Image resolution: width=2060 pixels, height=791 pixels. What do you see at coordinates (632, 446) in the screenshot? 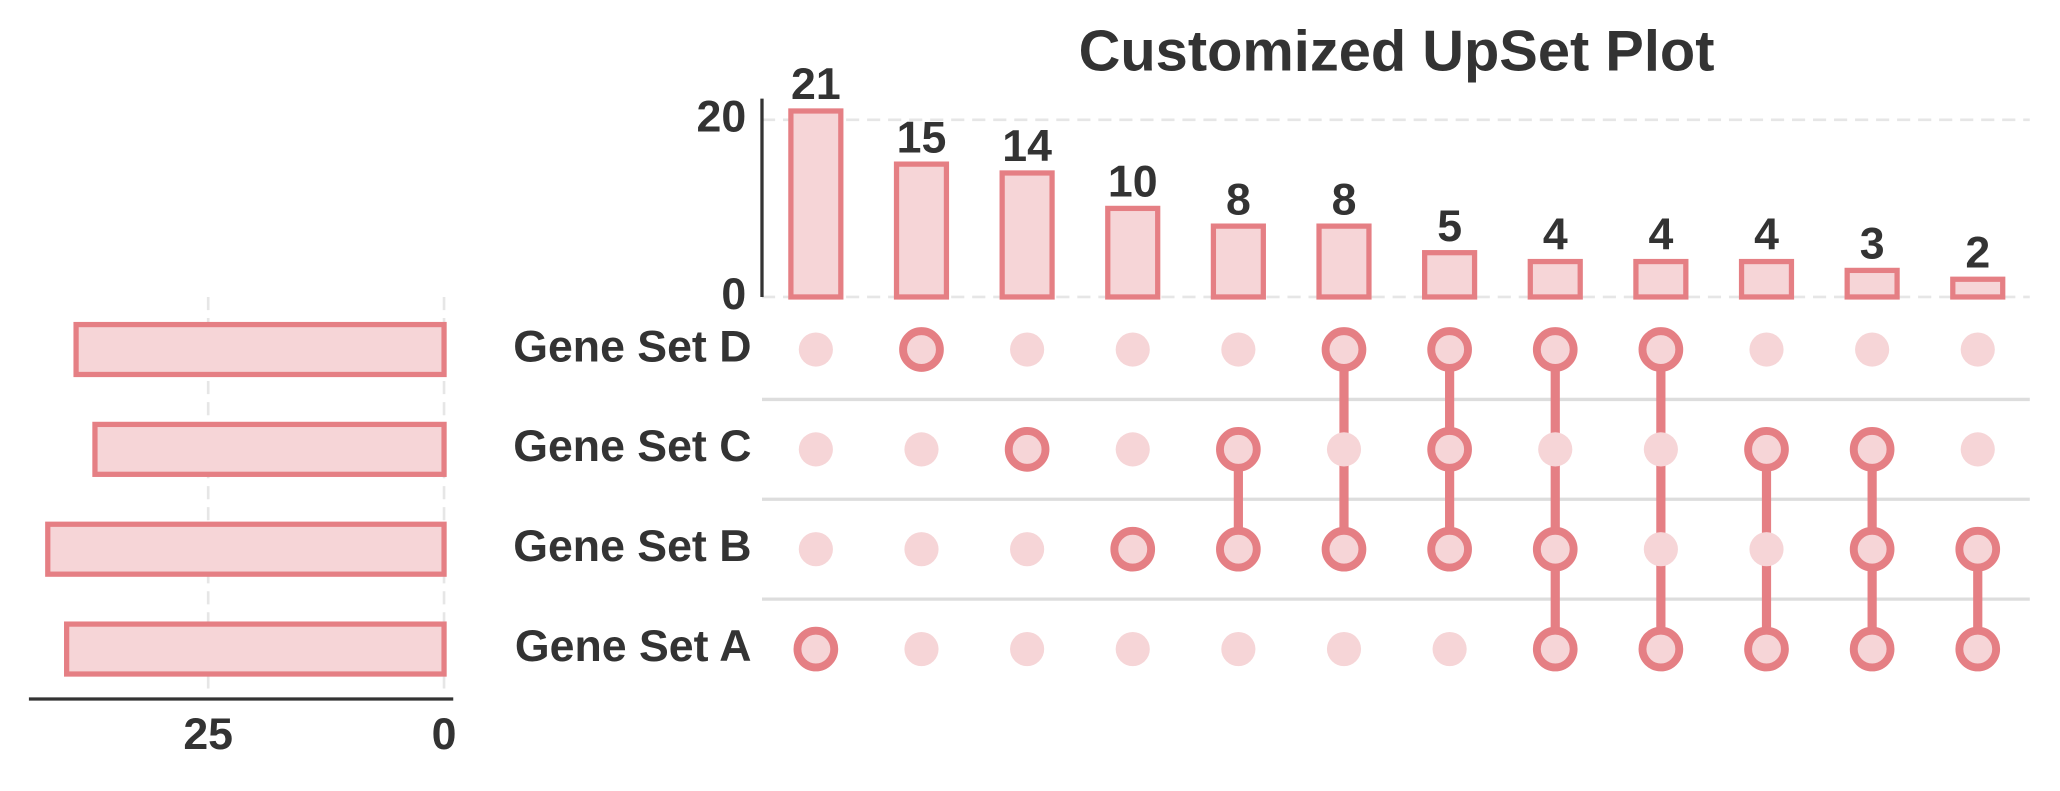
I see `set-label: Gene Set C` at bounding box center [632, 446].